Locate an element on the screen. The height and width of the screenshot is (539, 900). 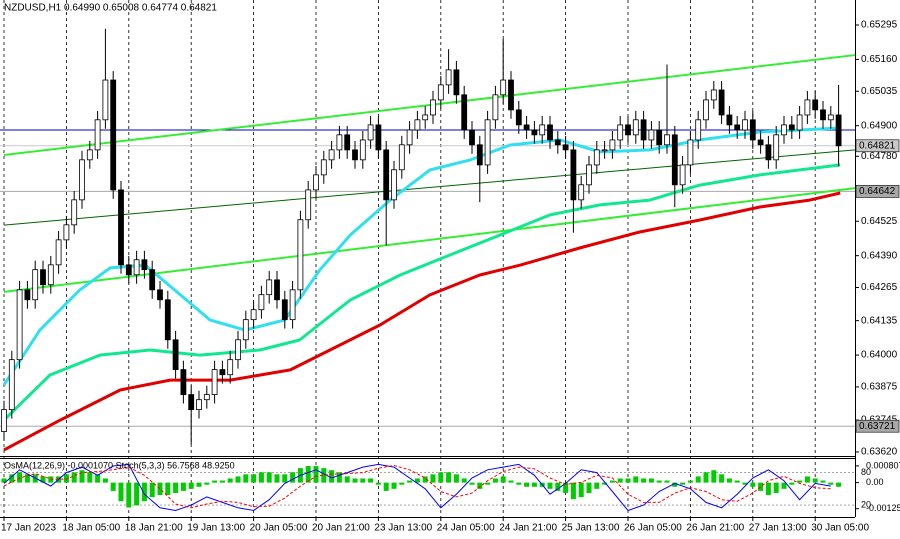
x-tick-label: 30 Jan 05:00 is located at coordinates (840, 528).